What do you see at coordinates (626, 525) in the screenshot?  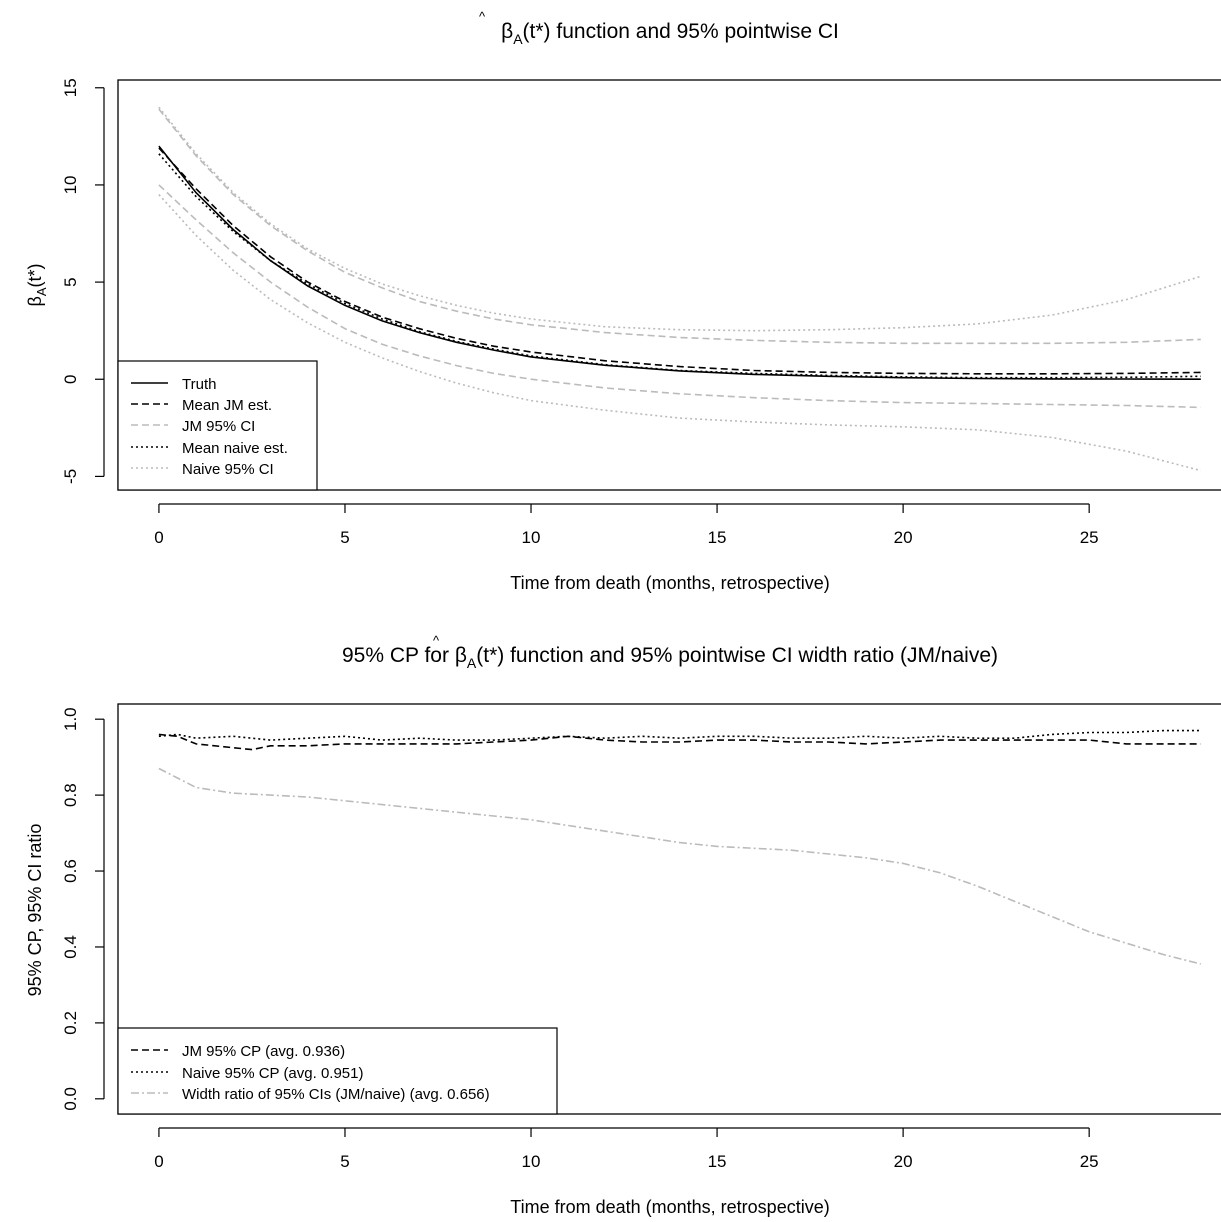 I see `x-axis-top: 0 5 10 15 20 25` at bounding box center [626, 525].